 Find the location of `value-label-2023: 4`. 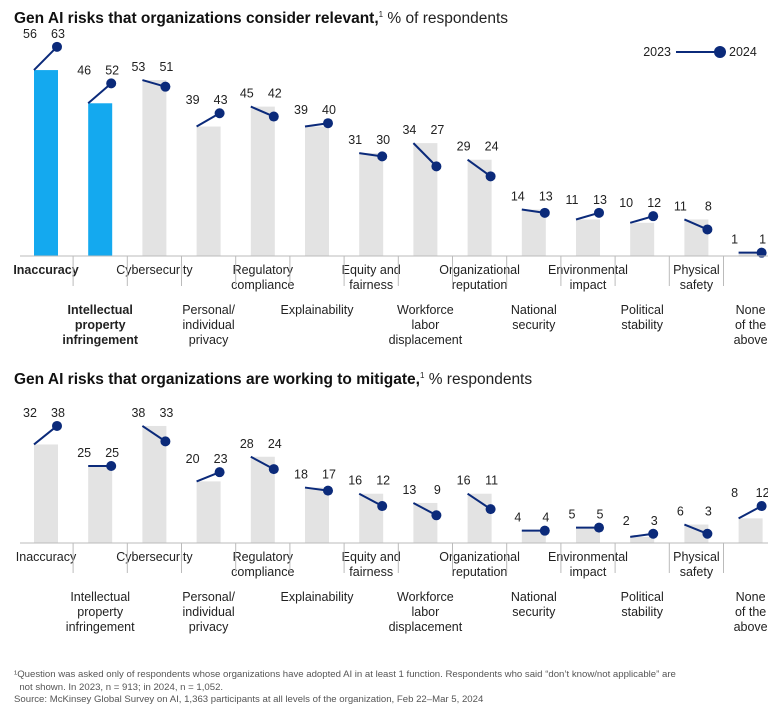

value-label-2023: 4 is located at coordinates (517, 518).